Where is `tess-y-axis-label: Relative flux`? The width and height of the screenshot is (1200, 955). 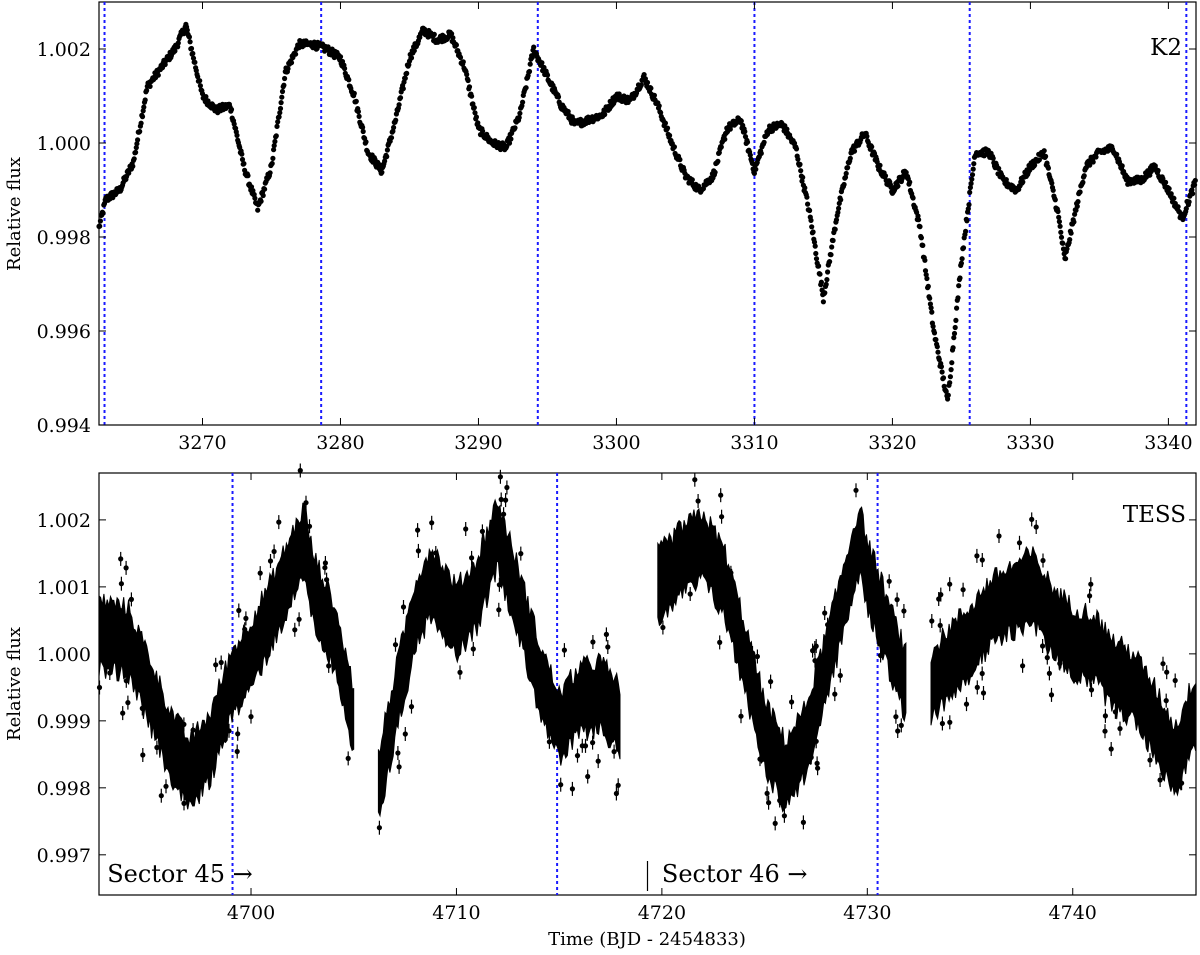
tess-y-axis-label: Relative flux is located at coordinates (14, 684).